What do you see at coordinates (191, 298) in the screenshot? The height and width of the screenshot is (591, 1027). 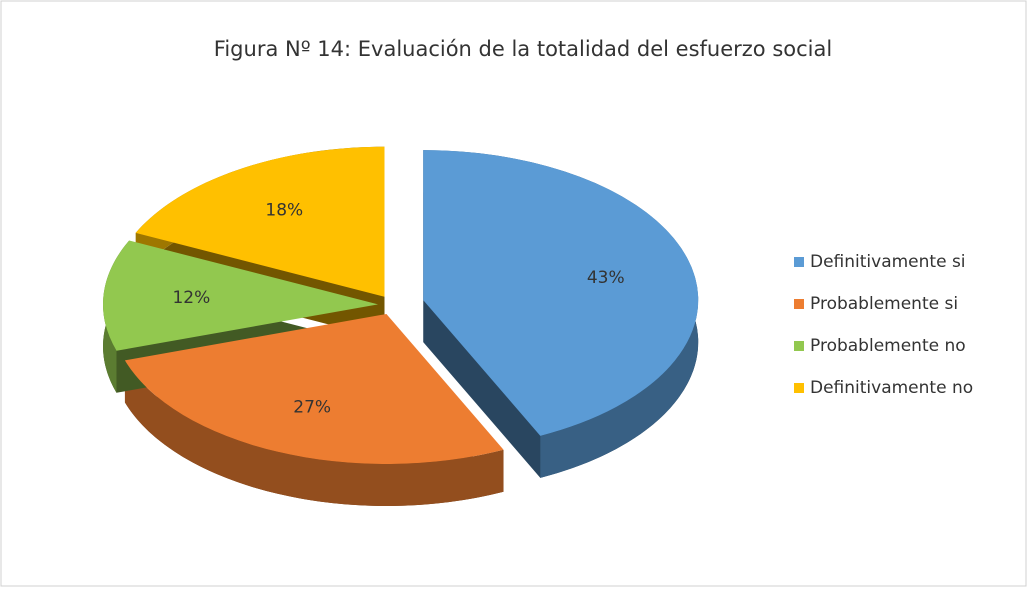 I see `data-label: 12%` at bounding box center [191, 298].